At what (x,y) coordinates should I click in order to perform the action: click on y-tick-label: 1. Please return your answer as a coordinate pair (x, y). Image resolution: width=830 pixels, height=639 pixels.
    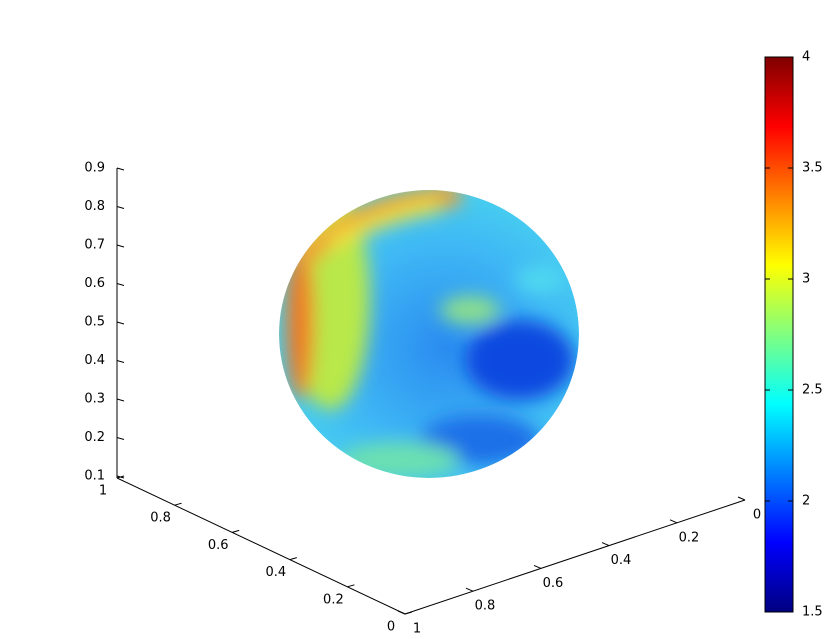
    Looking at the image, I should click on (103, 491).